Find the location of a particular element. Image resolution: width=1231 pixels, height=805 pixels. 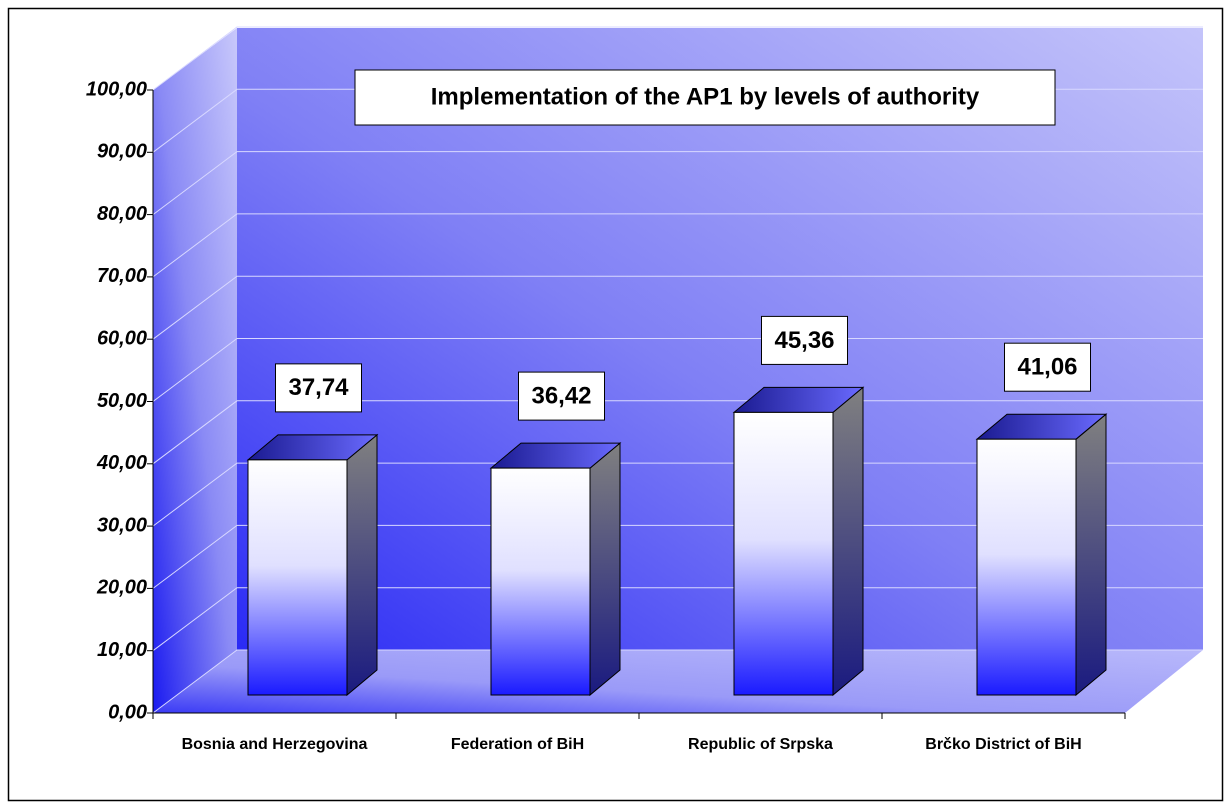

value-label: 37,74 is located at coordinates (318, 387).